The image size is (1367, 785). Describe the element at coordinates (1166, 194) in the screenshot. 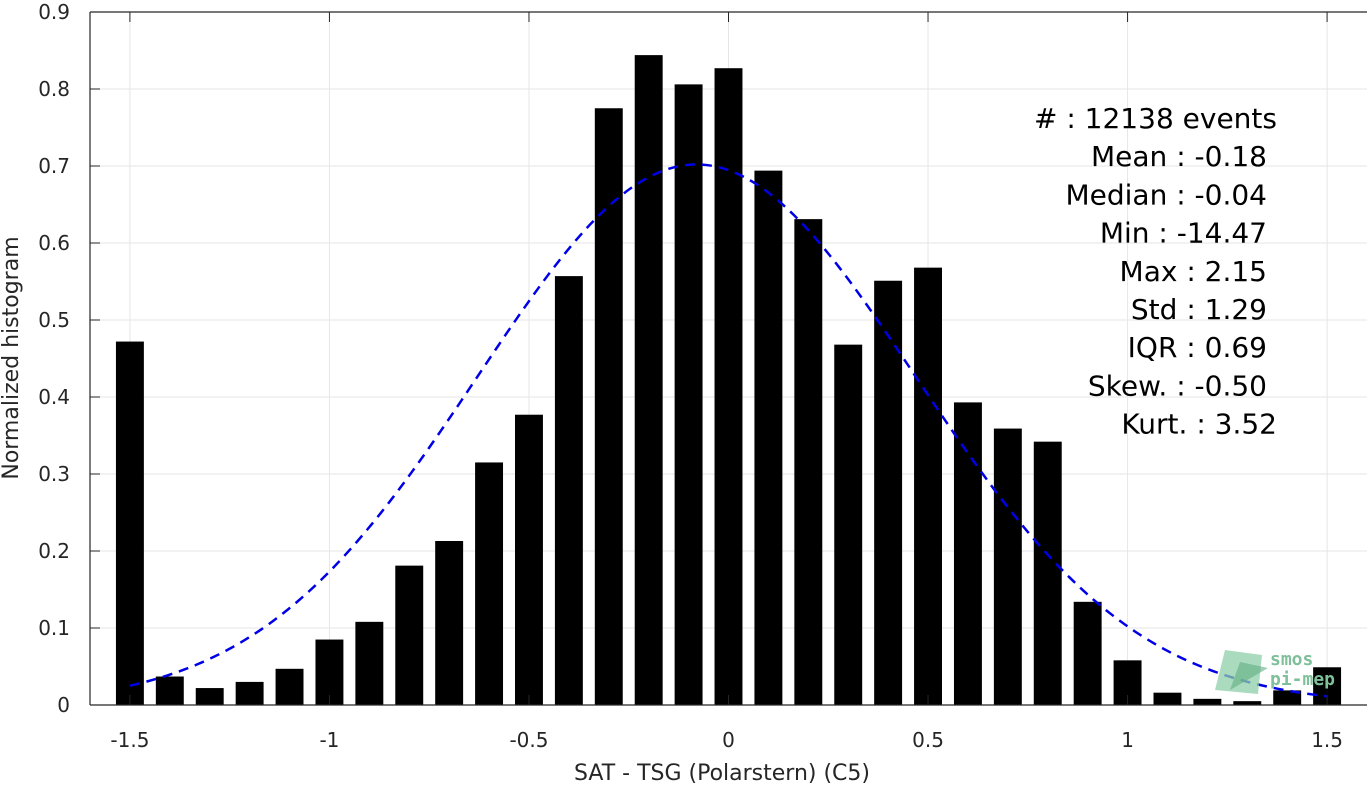

I see `stat-line: Median : -0.04` at that location.